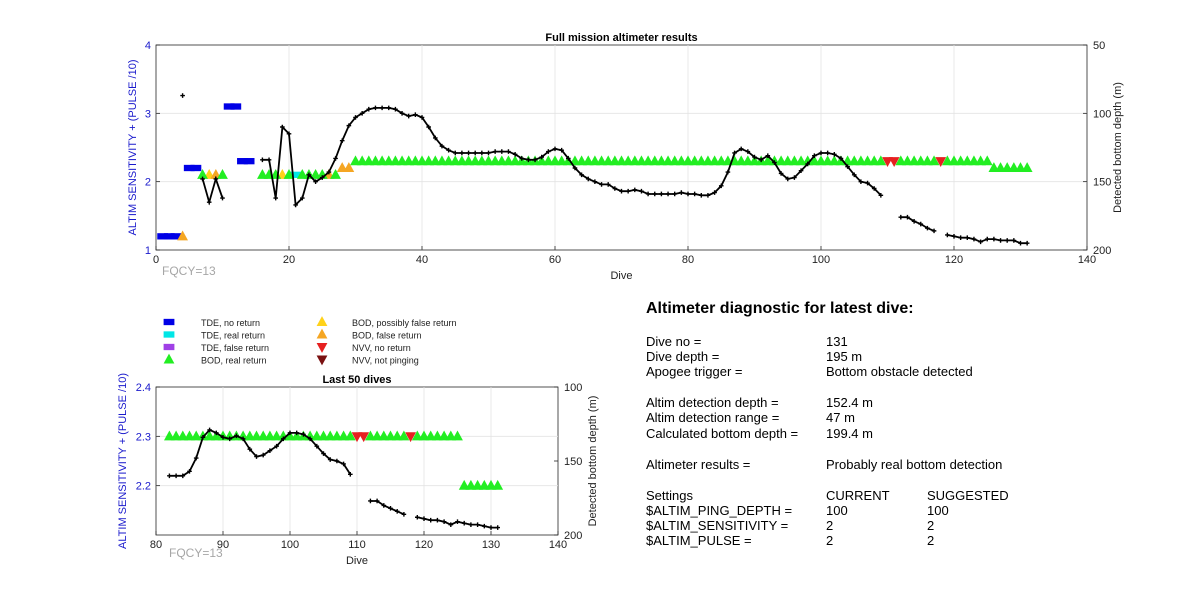  What do you see at coordinates (1102, 114) in the screenshot?
I see `y2-tick-label: 100` at bounding box center [1102, 114].